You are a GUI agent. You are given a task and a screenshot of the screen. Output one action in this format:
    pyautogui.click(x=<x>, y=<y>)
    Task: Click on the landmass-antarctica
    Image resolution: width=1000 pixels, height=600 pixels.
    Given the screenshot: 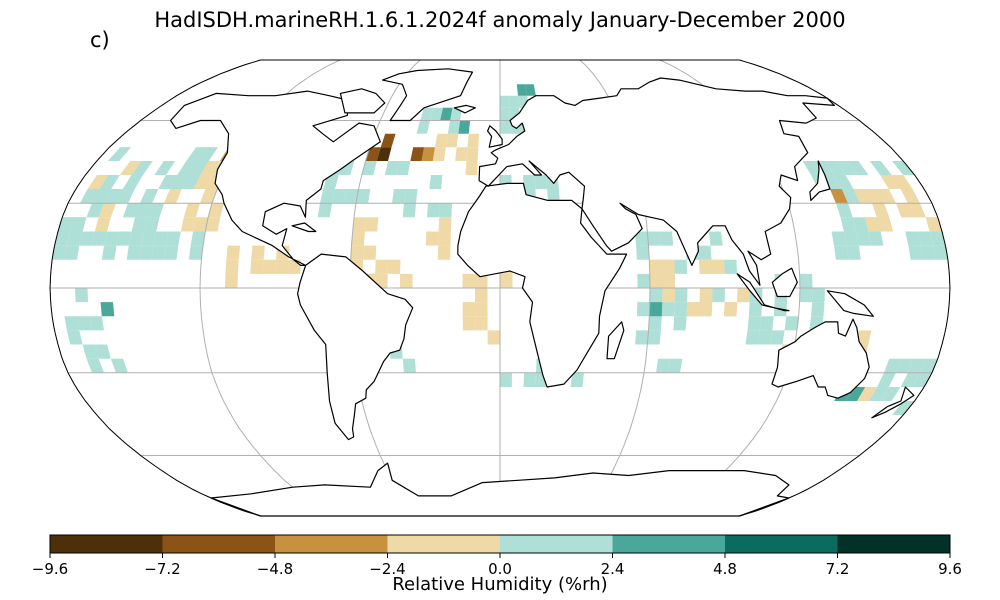 What is the action you would take?
    pyautogui.click(x=500, y=489)
    